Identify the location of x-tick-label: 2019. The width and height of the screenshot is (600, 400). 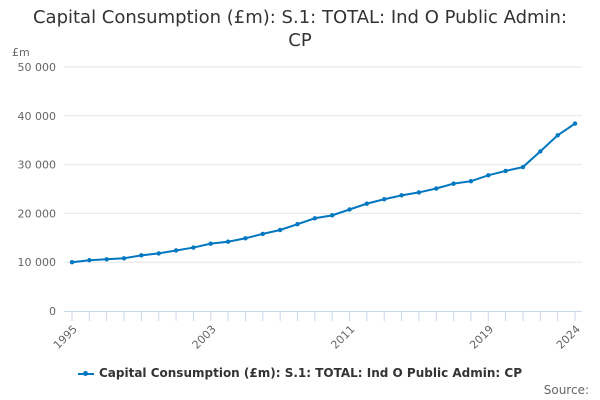
(481, 337).